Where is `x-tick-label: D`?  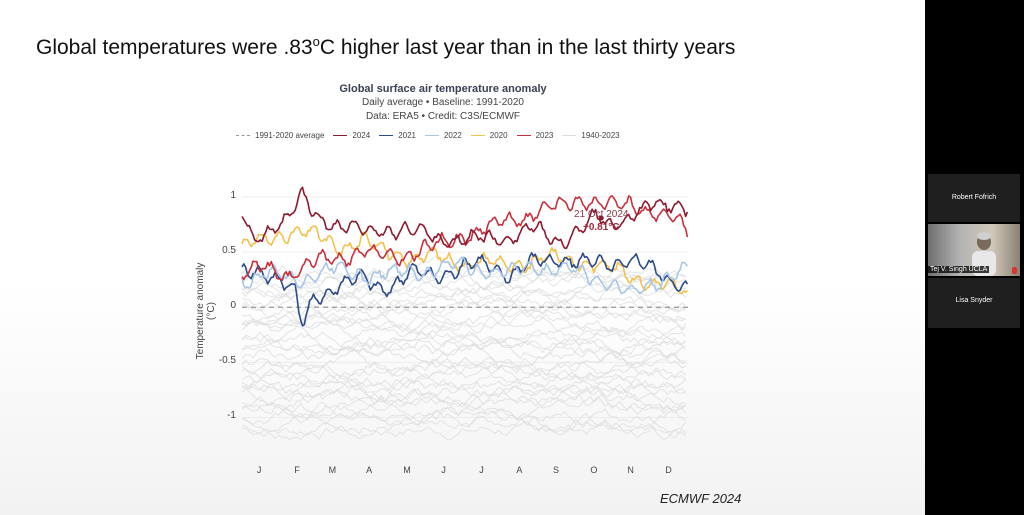
x-tick-label: D is located at coordinates (668, 470).